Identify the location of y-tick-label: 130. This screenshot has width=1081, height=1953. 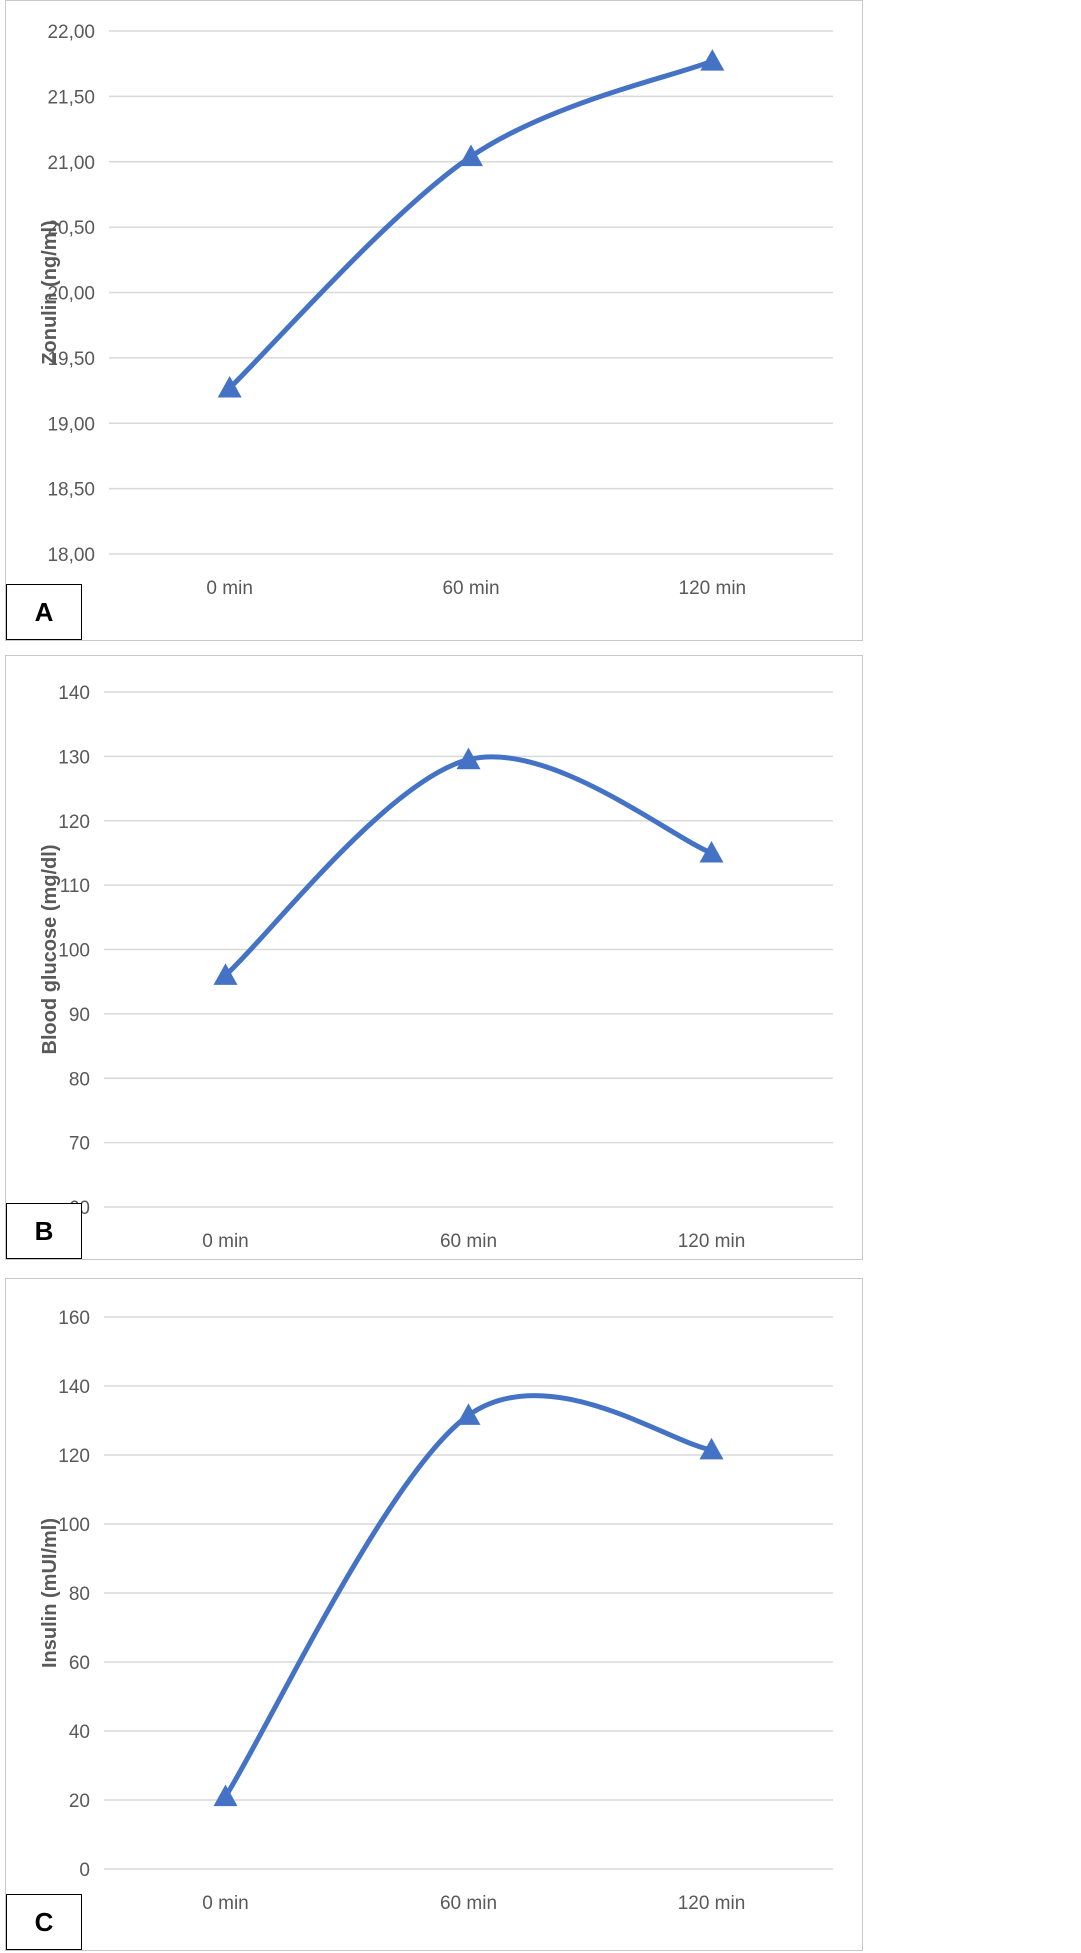
(74, 757).